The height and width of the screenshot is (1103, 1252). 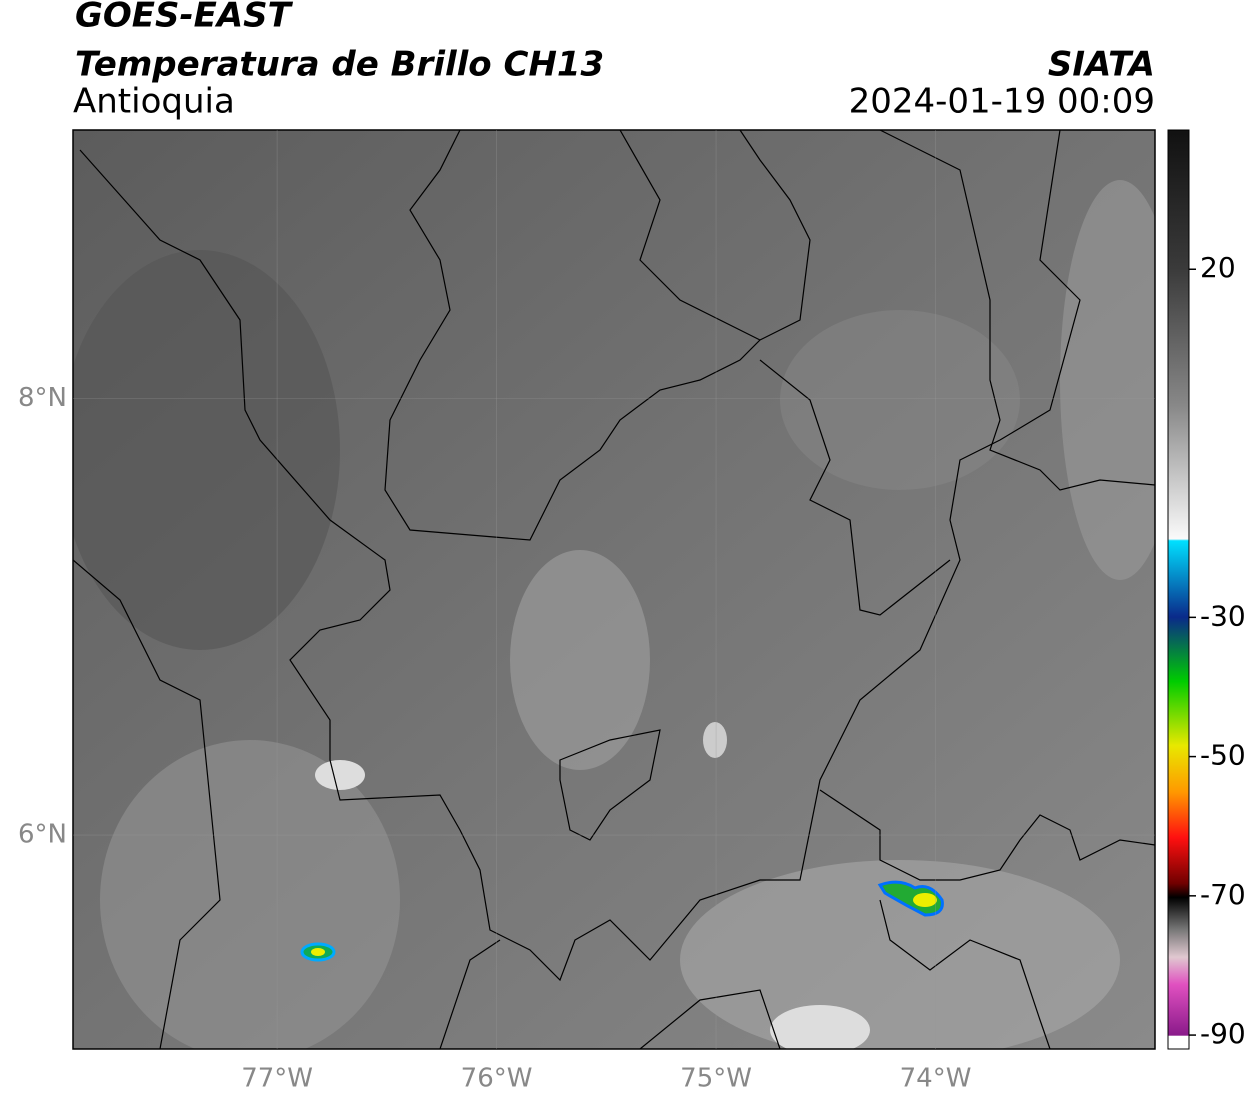 What do you see at coordinates (339, 65) in the screenshot?
I see `subtitle: Temperatura de Brillo CH13` at bounding box center [339, 65].